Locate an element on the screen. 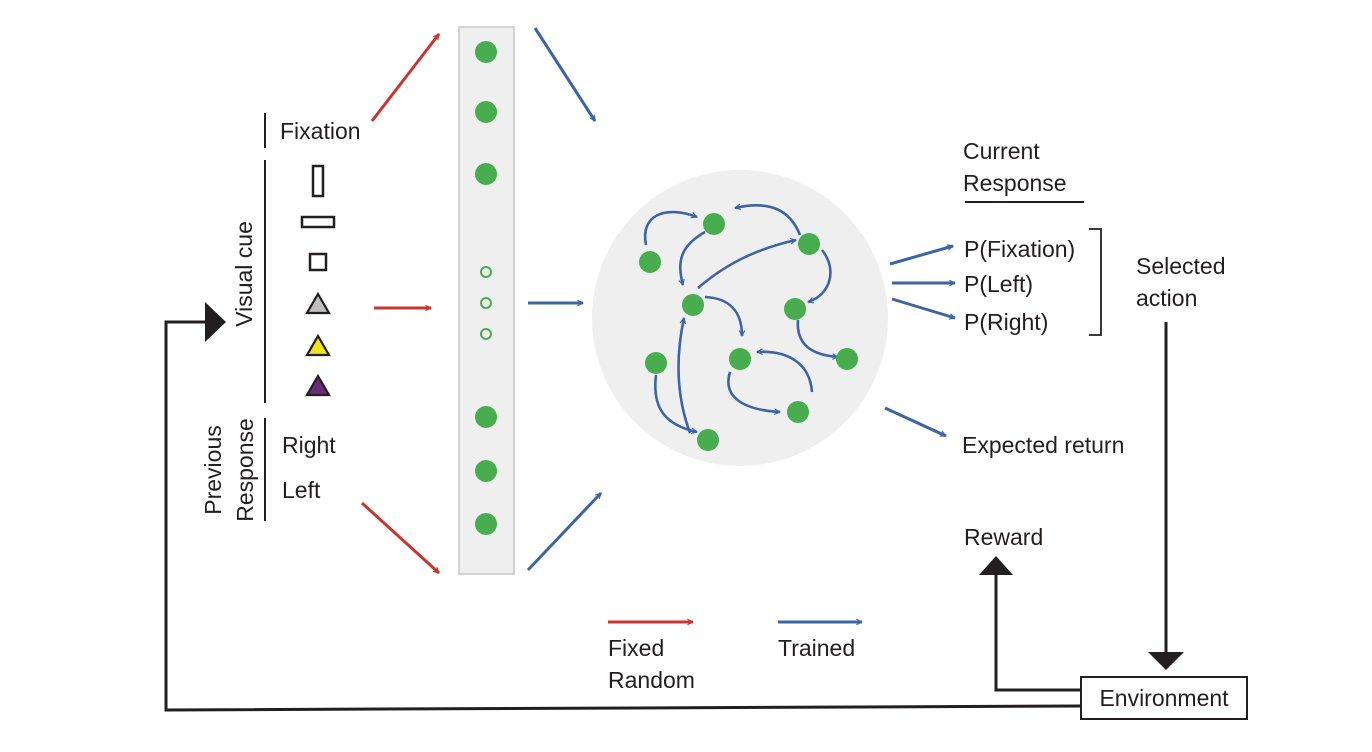 The width and height of the screenshot is (1372, 752). horizontal-bar-icon is located at coordinates (318, 222).